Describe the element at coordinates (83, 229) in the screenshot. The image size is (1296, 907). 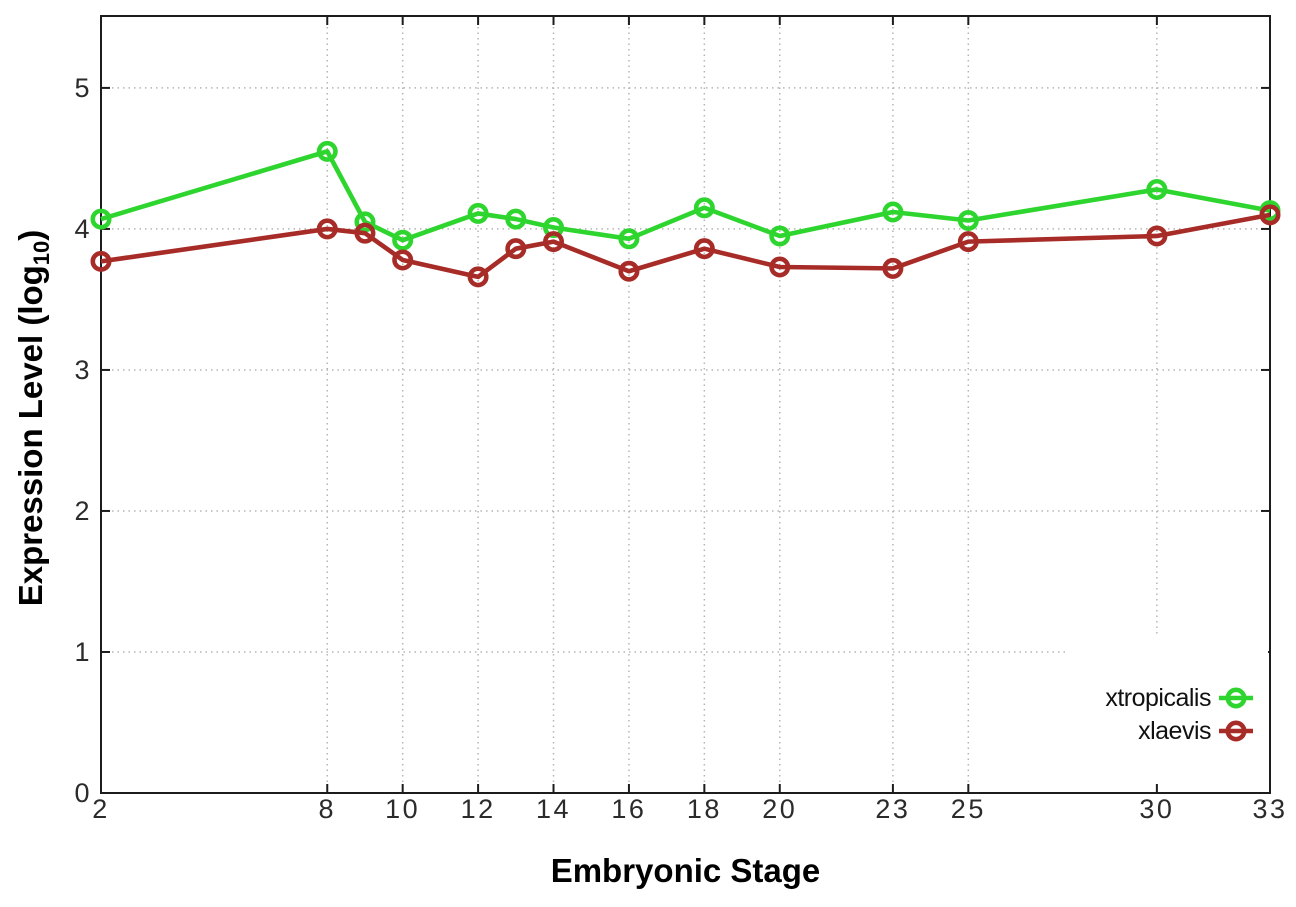
I see `y-tick-label-4: 4` at that location.